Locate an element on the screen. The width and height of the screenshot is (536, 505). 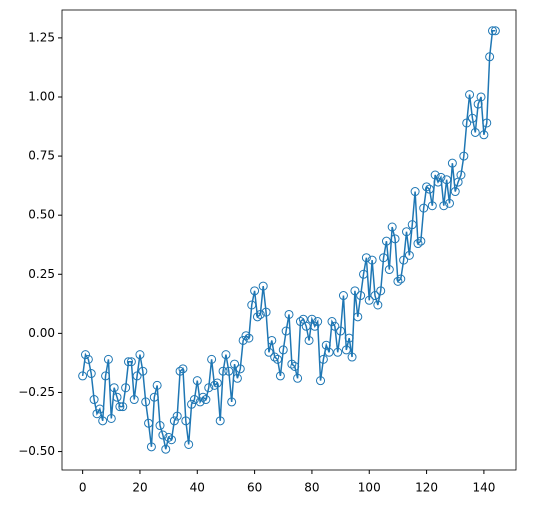
y-tick-label: 0.25 is located at coordinates (41, 274).